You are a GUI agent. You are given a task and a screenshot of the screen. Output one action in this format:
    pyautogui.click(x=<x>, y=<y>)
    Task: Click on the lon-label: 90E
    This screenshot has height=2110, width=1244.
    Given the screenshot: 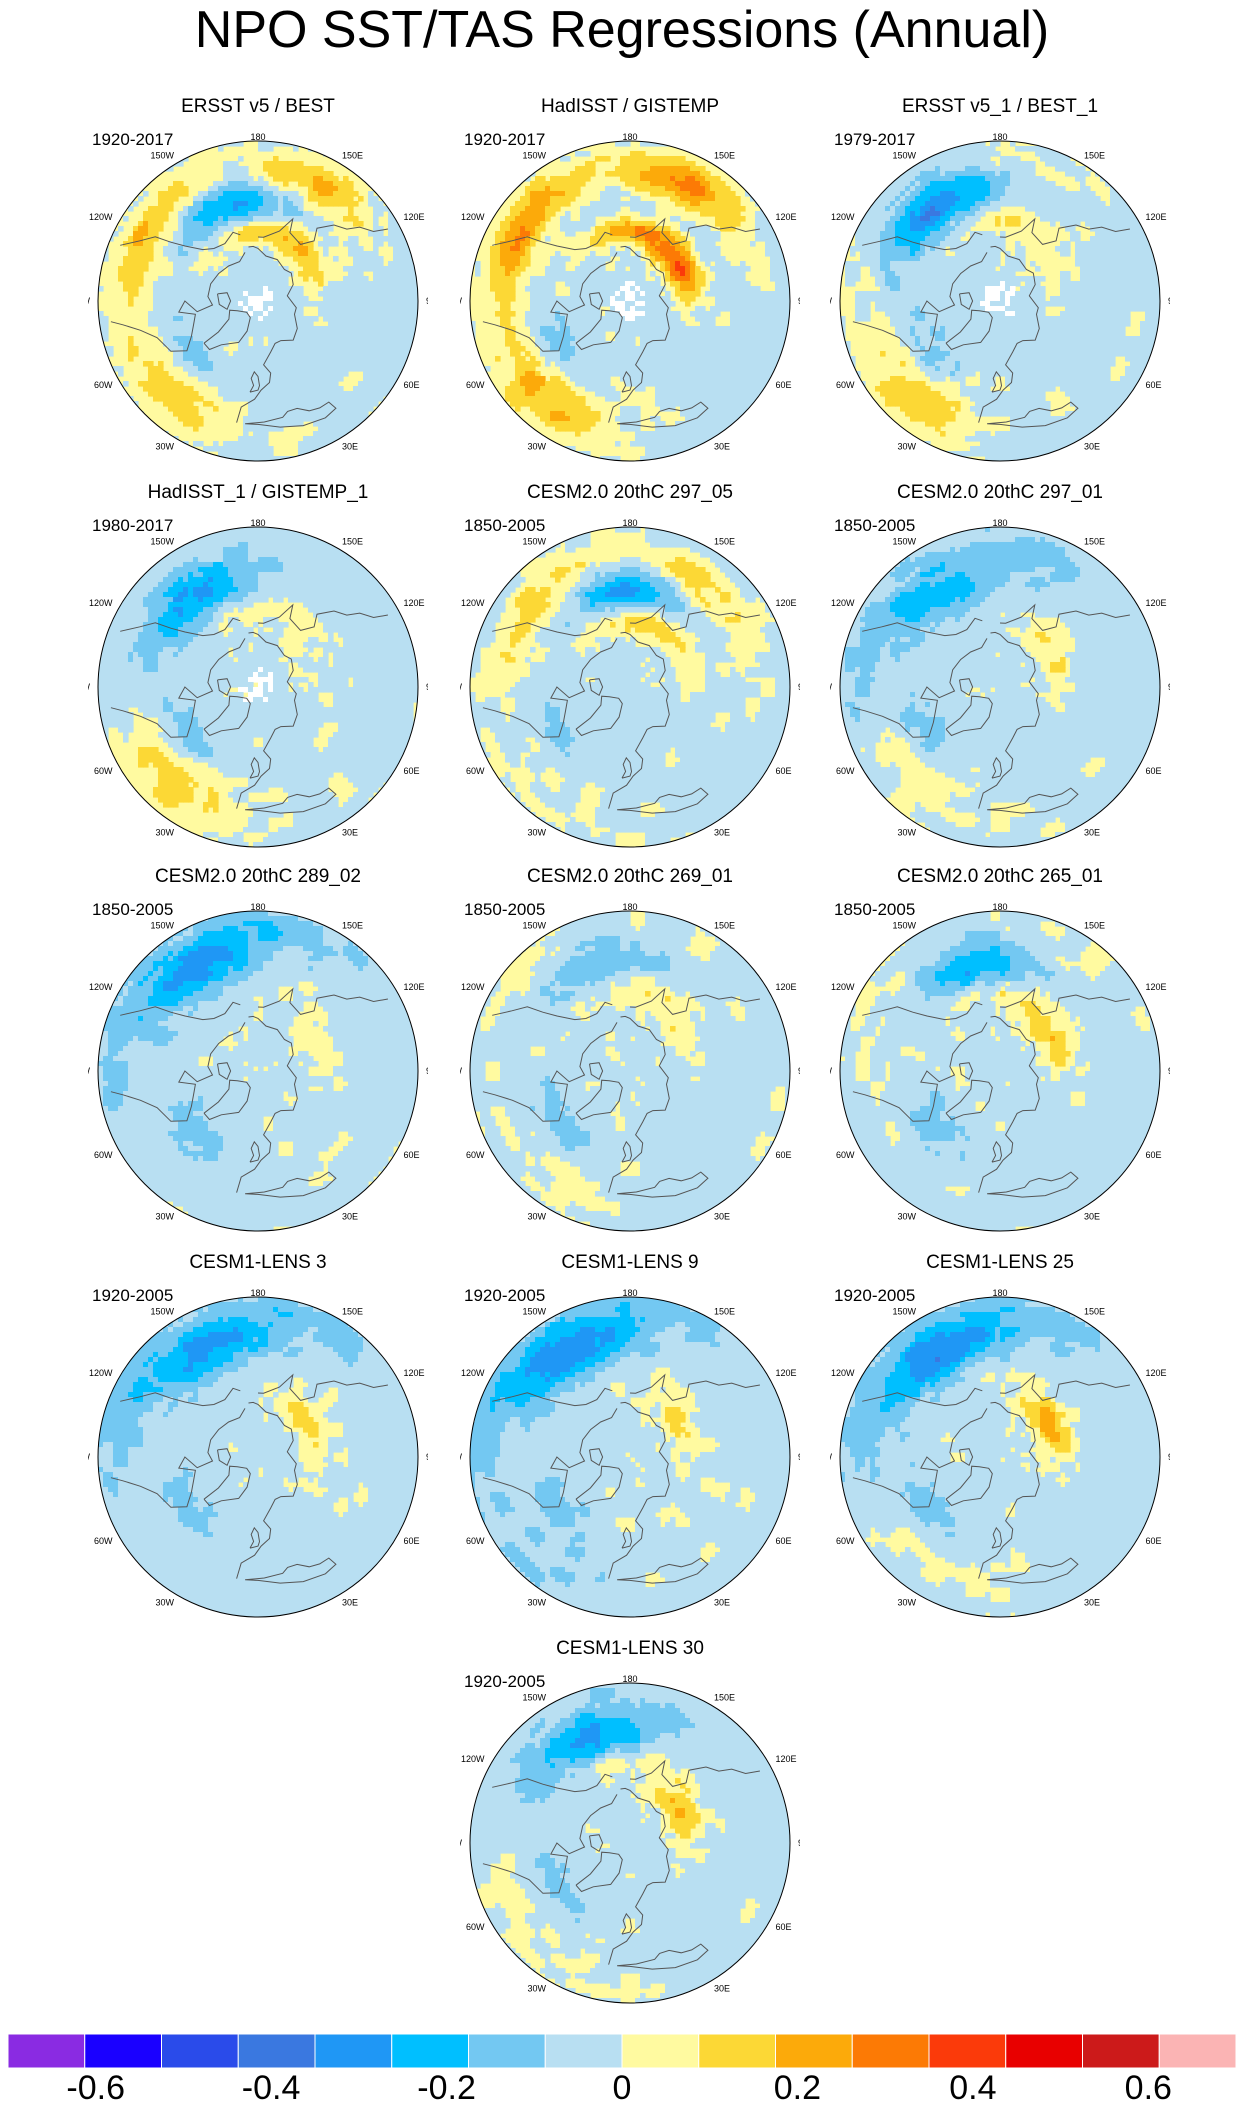 What is the action you would take?
    pyautogui.click(x=799, y=301)
    